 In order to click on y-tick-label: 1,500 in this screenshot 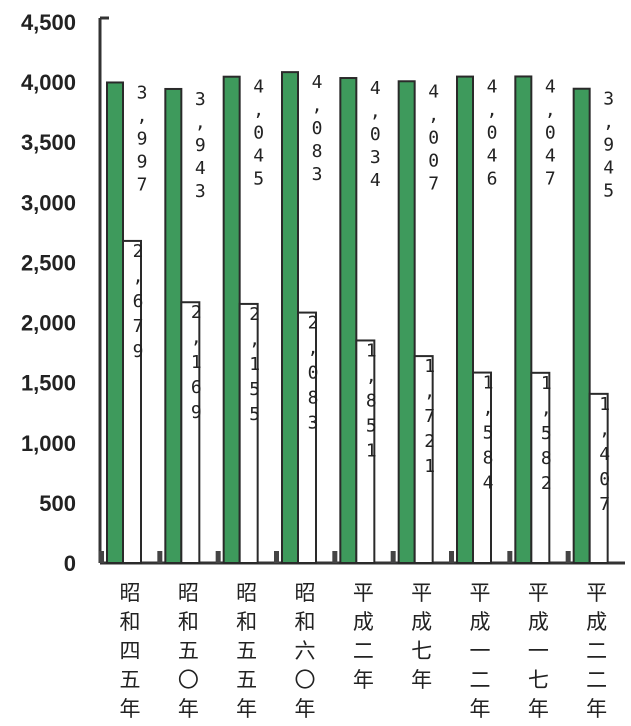, I will do `click(48, 383)`.